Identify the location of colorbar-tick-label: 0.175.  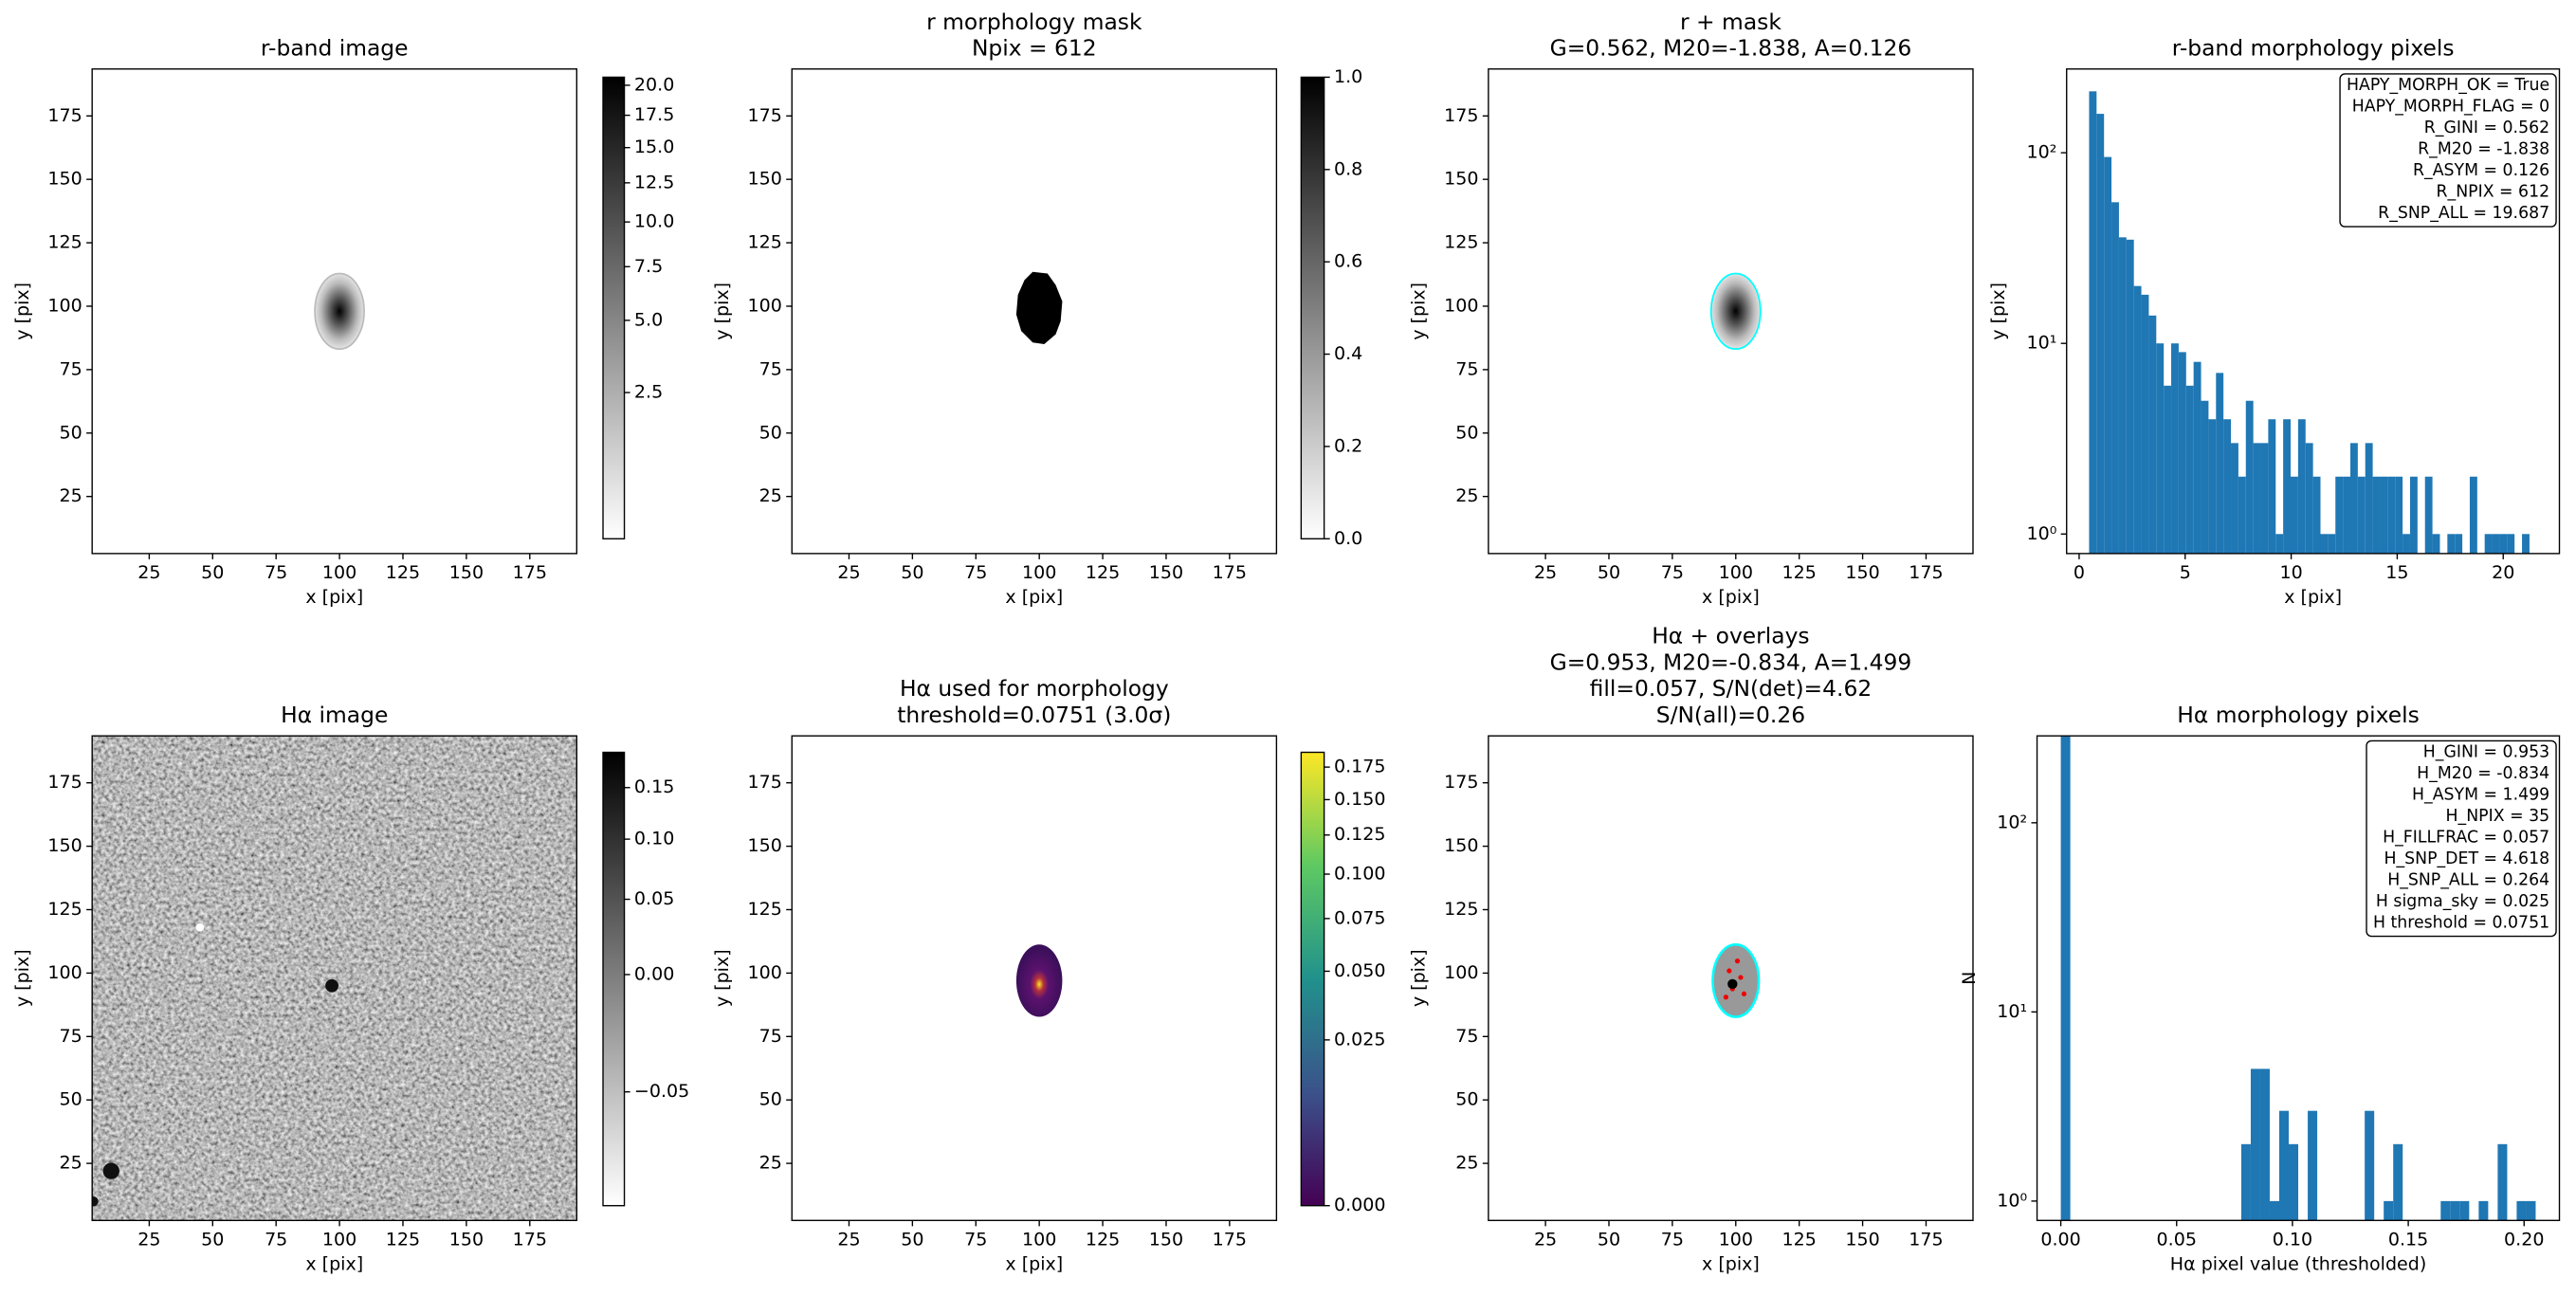
(1360, 767).